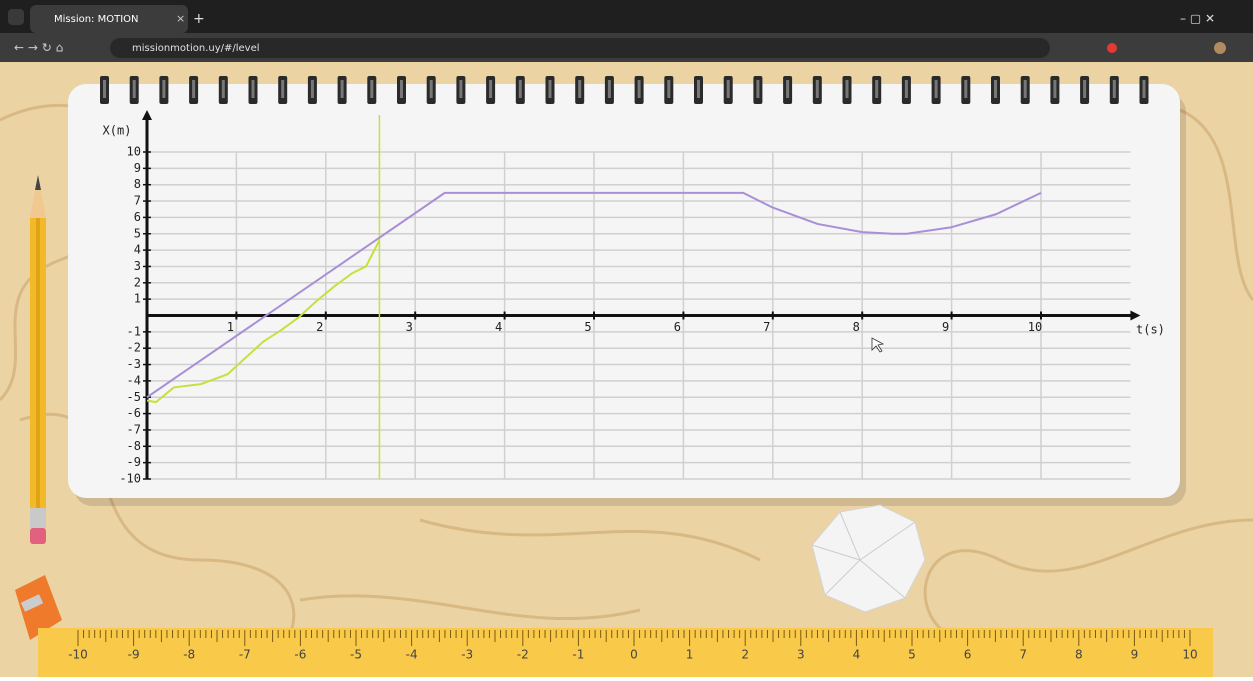 The width and height of the screenshot is (1253, 681). What do you see at coordinates (1135, 315) in the screenshot?
I see `x-axis-arrow` at bounding box center [1135, 315].